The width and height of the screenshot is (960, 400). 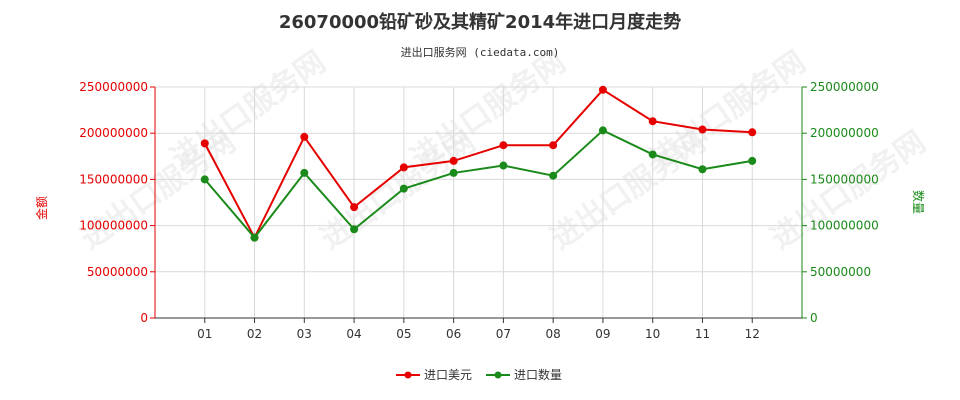 What do you see at coordinates (254, 334) in the screenshot?
I see `x-tick-label: 02` at bounding box center [254, 334].